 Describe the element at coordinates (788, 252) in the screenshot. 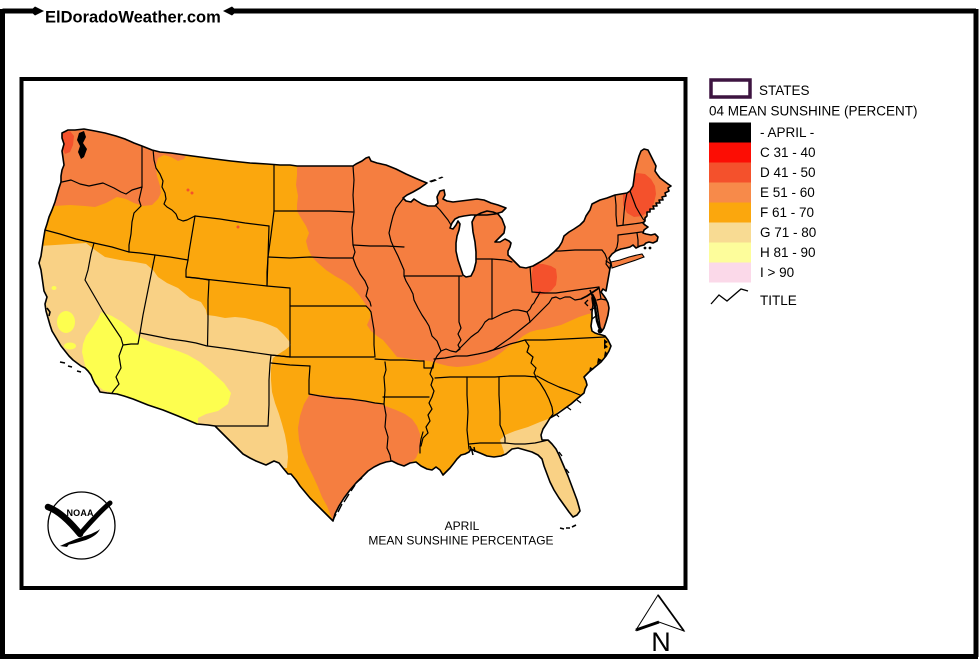

I see `svg-text: H 81 - 90` at that location.